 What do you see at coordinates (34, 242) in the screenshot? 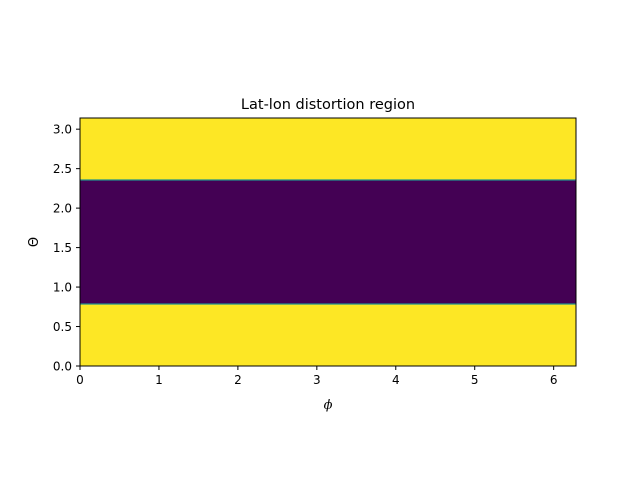
I see `y-axis-label: Θ` at bounding box center [34, 242].